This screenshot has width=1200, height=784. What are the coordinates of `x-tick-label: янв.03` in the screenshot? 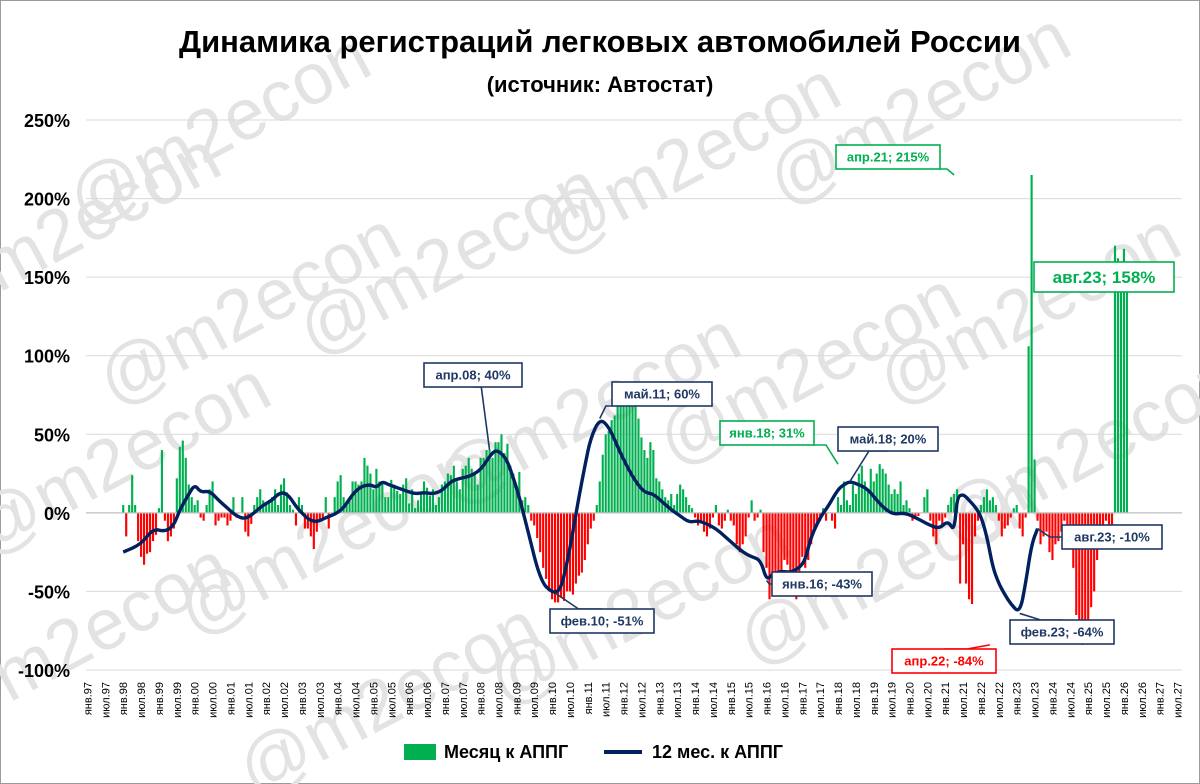 It's located at (303, 698).